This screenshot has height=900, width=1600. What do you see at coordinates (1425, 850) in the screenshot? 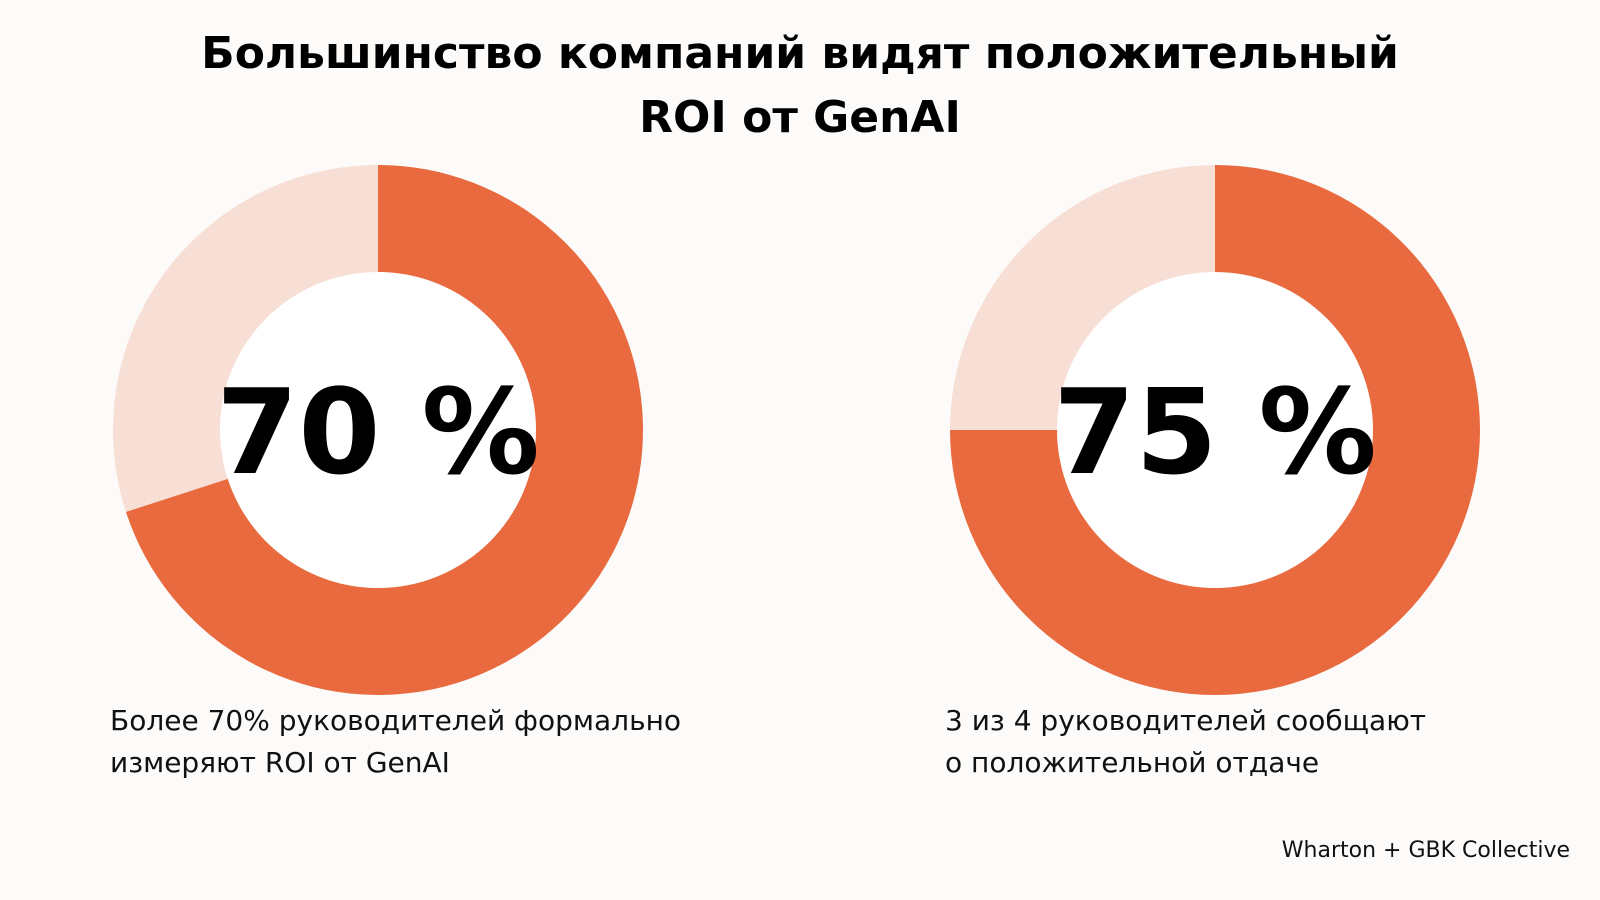
I see `source-credit: Wharton + GBK Collective` at bounding box center [1425, 850].